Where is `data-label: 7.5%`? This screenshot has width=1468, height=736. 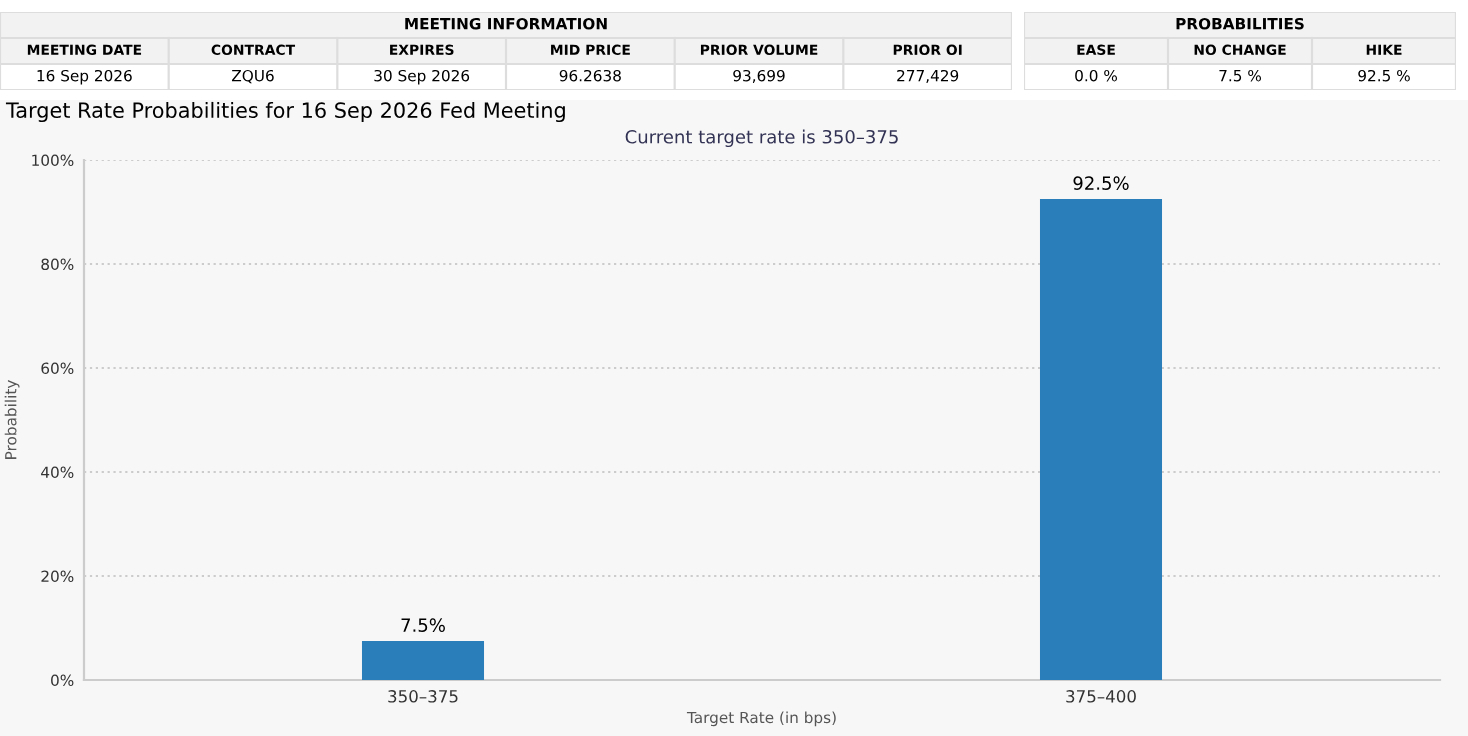 data-label: 7.5% is located at coordinates (423, 625).